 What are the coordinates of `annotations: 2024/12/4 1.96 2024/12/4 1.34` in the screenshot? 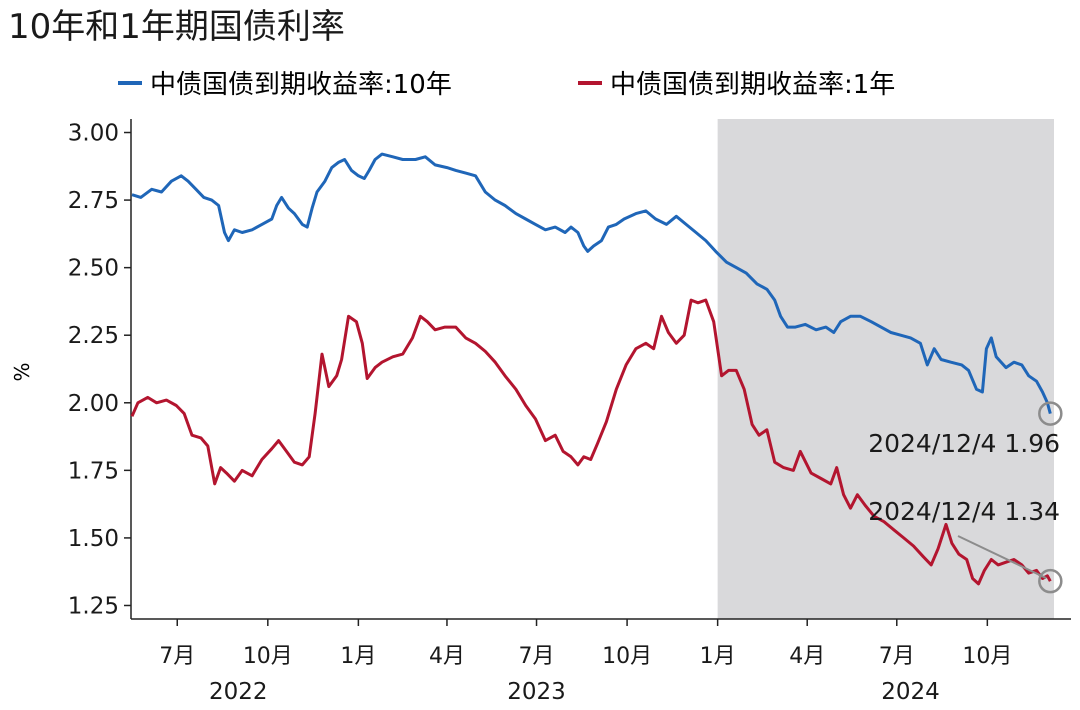 It's located at (965, 497).